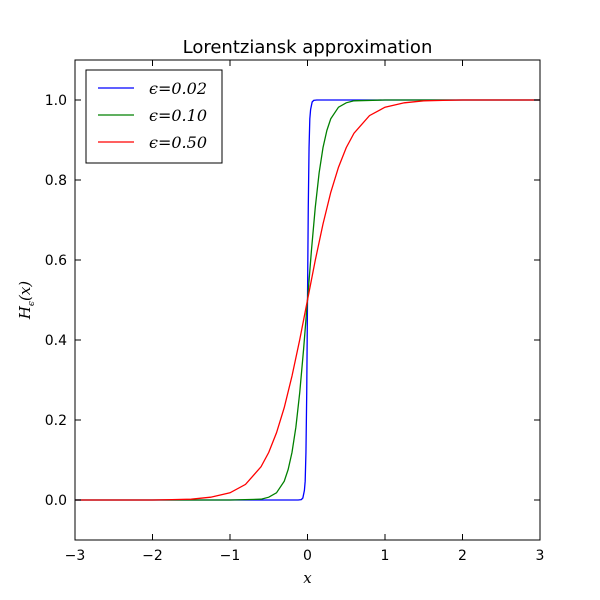 This screenshot has height=600, width=600. I want to click on x-tick-label: −3, so click(75, 556).